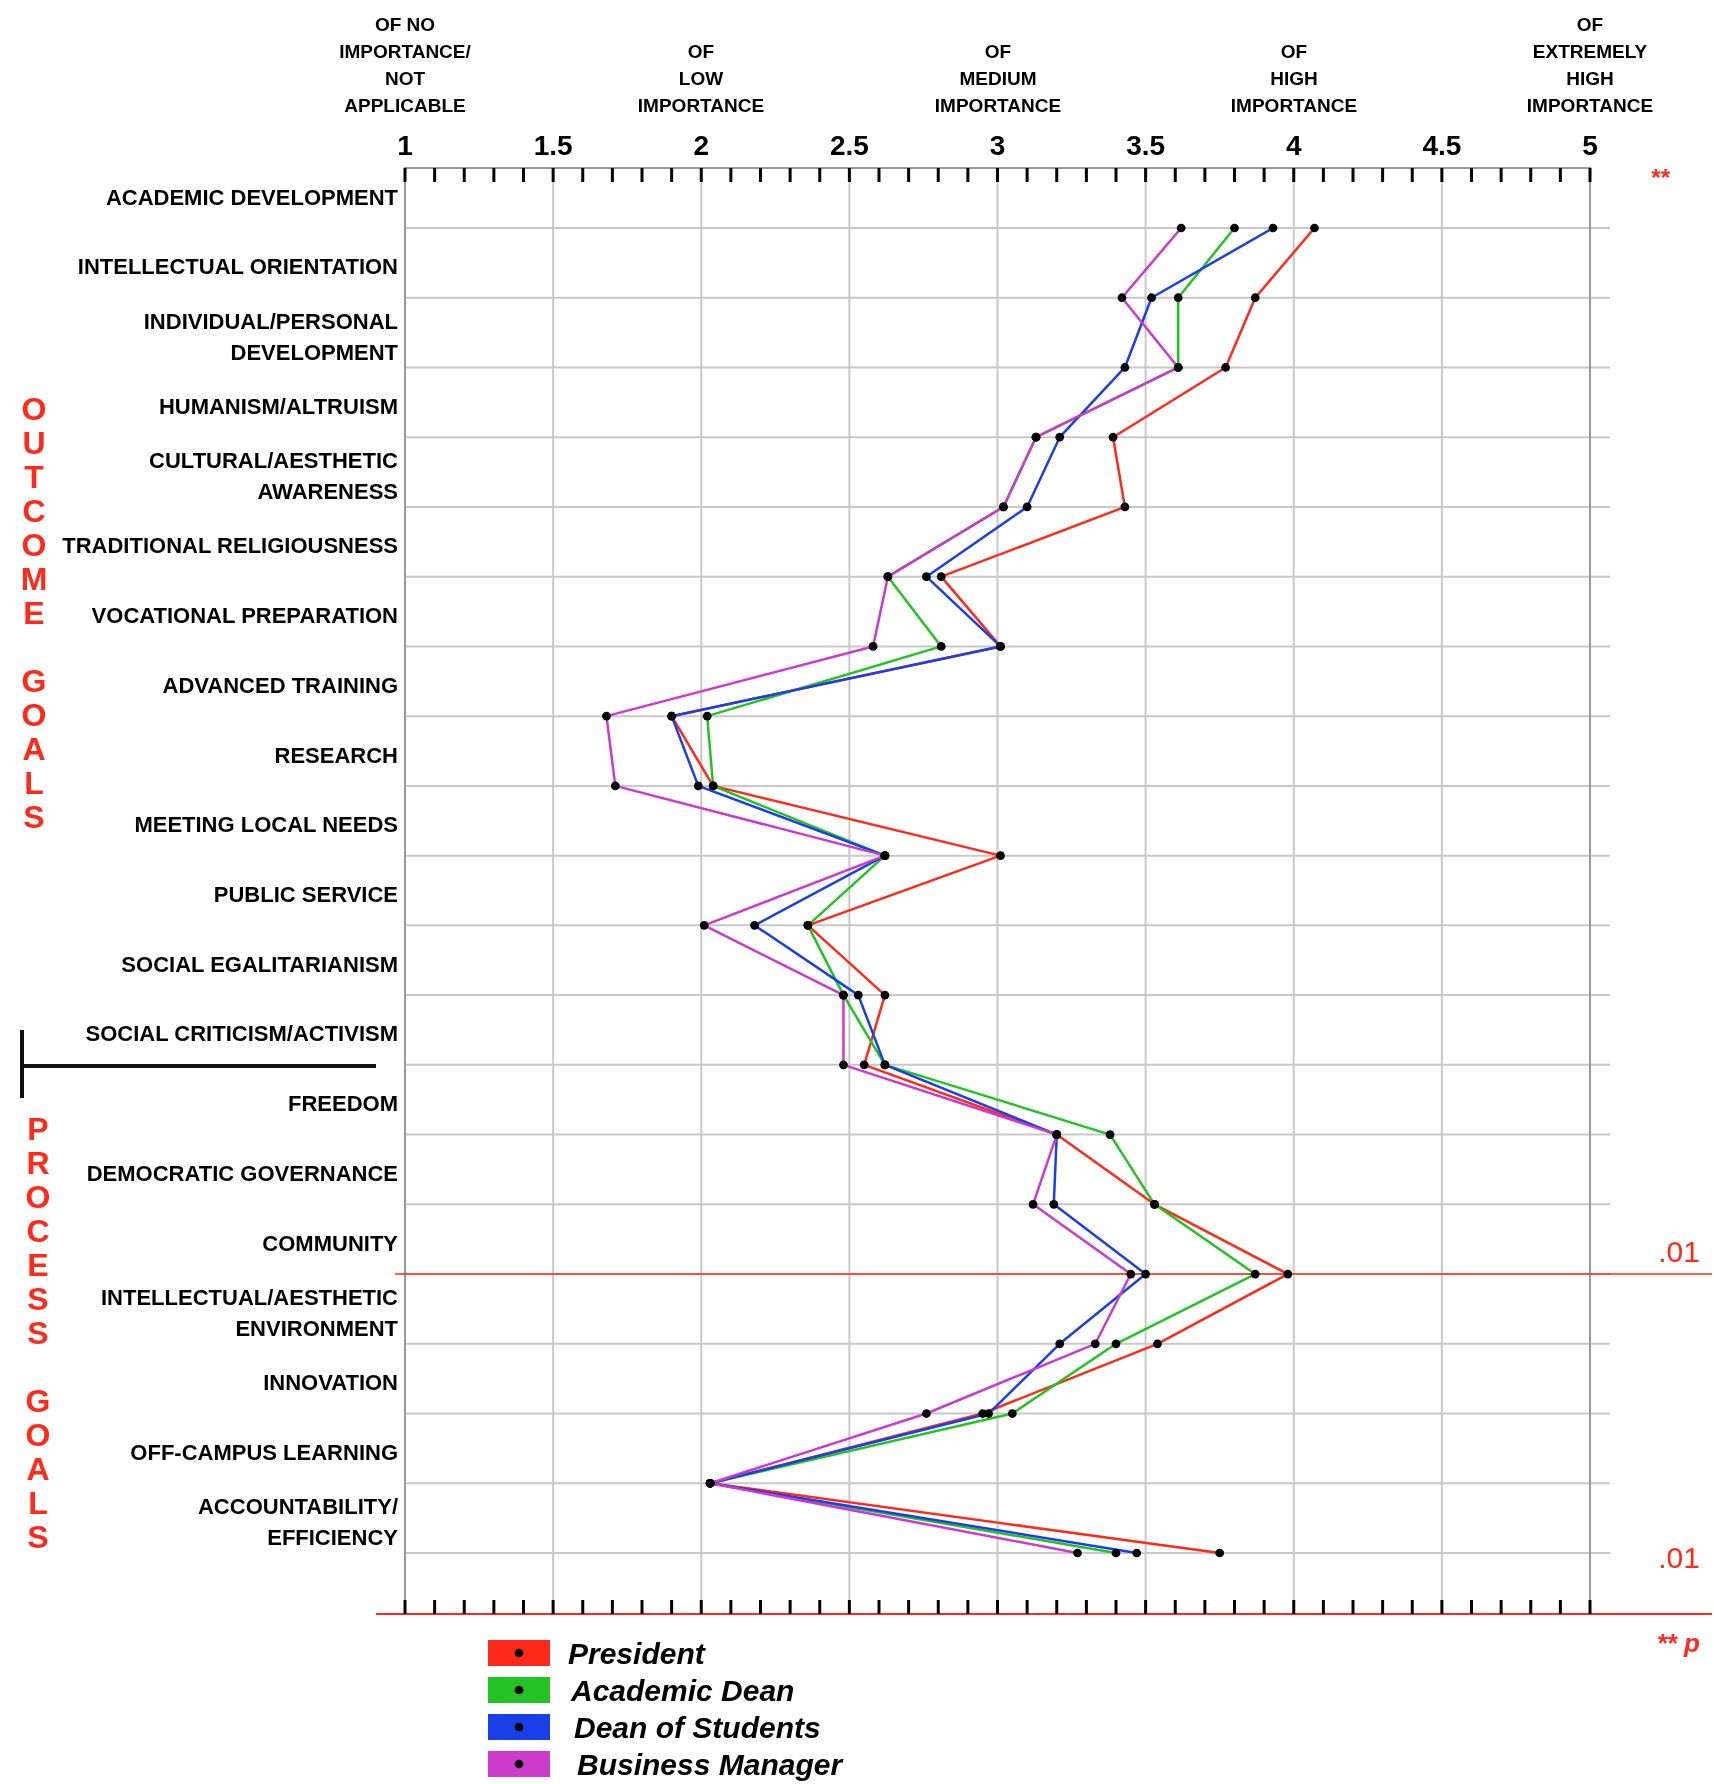 The height and width of the screenshot is (1784, 1714). What do you see at coordinates (298, 1522) in the screenshot?
I see `y-tick-label: ACCOUNTABILITY/ EFFICIENCY` at bounding box center [298, 1522].